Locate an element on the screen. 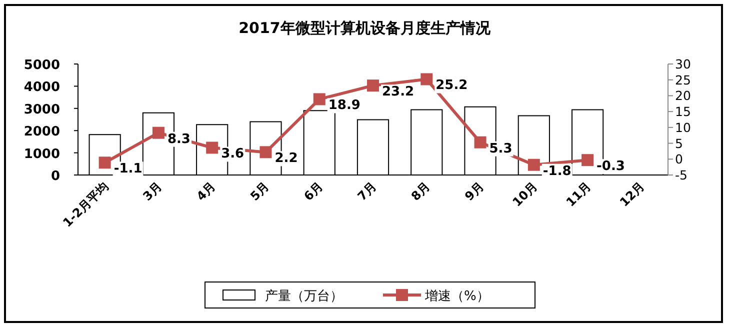 This screenshot has height=327, width=729. y-tick-label: 1000 is located at coordinates (42, 154).